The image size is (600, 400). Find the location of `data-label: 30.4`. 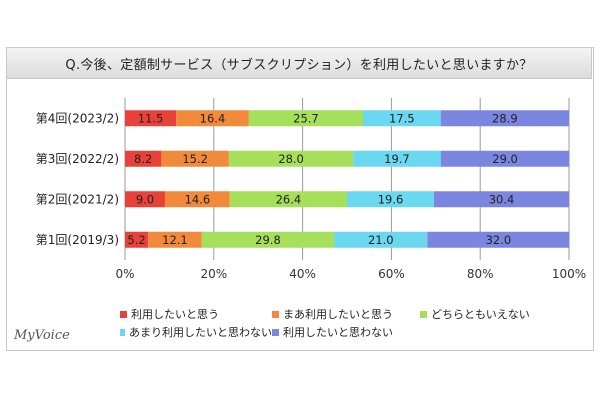

data-label: 30.4 is located at coordinates (502, 199).